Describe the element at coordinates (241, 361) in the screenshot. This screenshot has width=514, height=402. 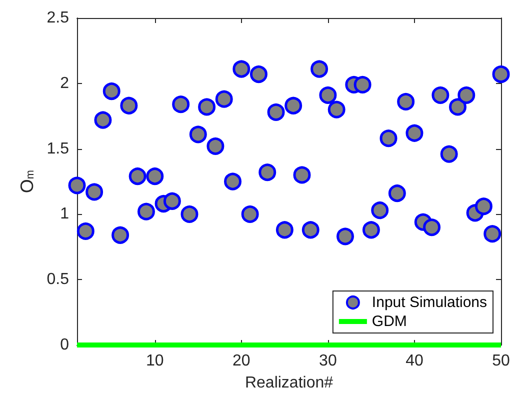
I see `x-tick-label: 20` at that location.